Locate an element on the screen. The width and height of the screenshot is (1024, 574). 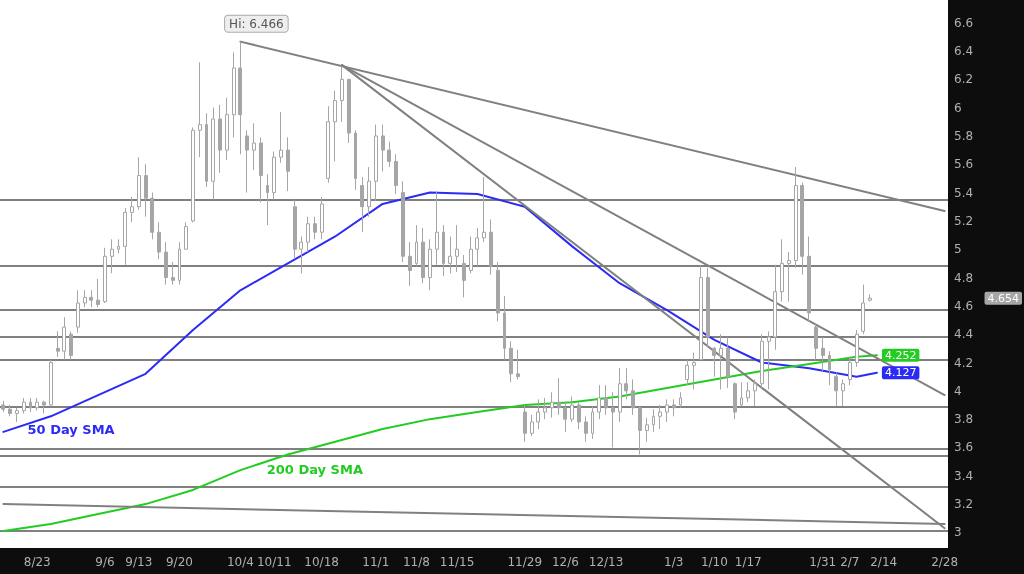
y-tick-label: 6.4 is located at coordinates (964, 50).